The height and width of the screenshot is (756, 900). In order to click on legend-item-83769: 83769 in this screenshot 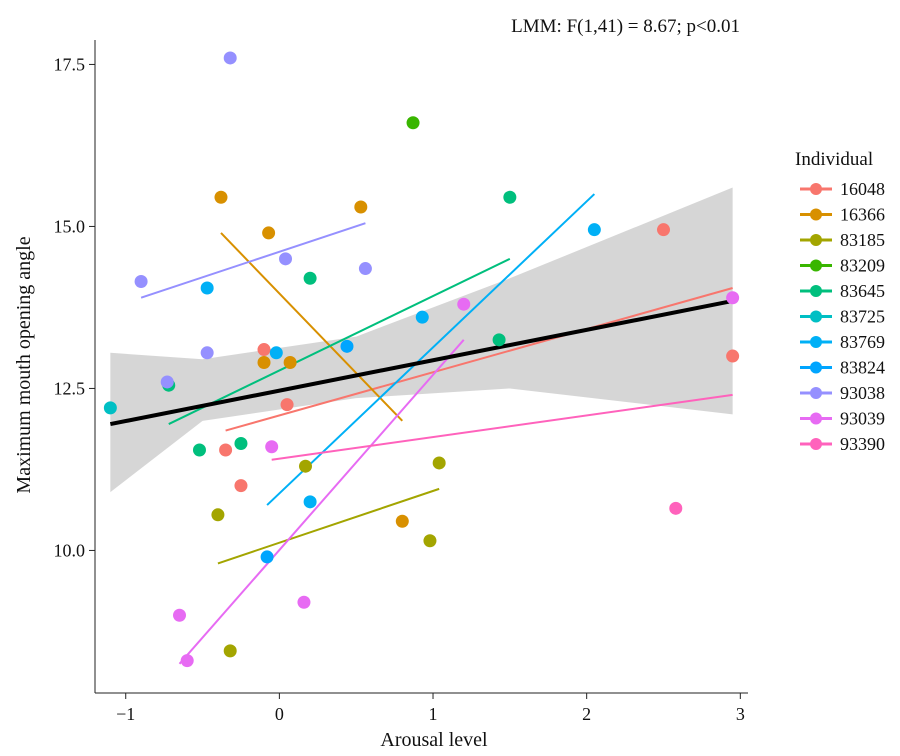, I will do `click(842, 342)`.